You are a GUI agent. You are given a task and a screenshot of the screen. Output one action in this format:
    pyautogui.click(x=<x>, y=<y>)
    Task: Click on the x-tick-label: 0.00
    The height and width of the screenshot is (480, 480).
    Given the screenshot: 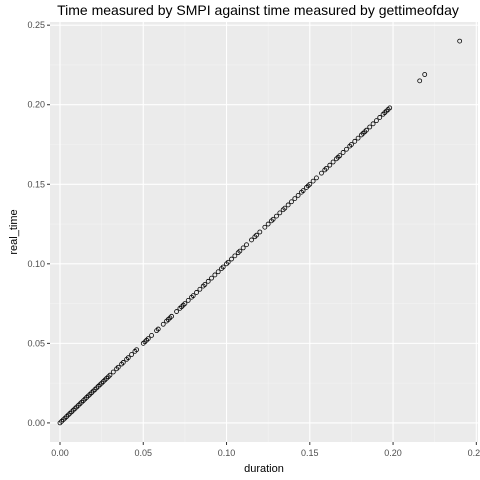 What is the action you would take?
    pyautogui.click(x=60, y=453)
    